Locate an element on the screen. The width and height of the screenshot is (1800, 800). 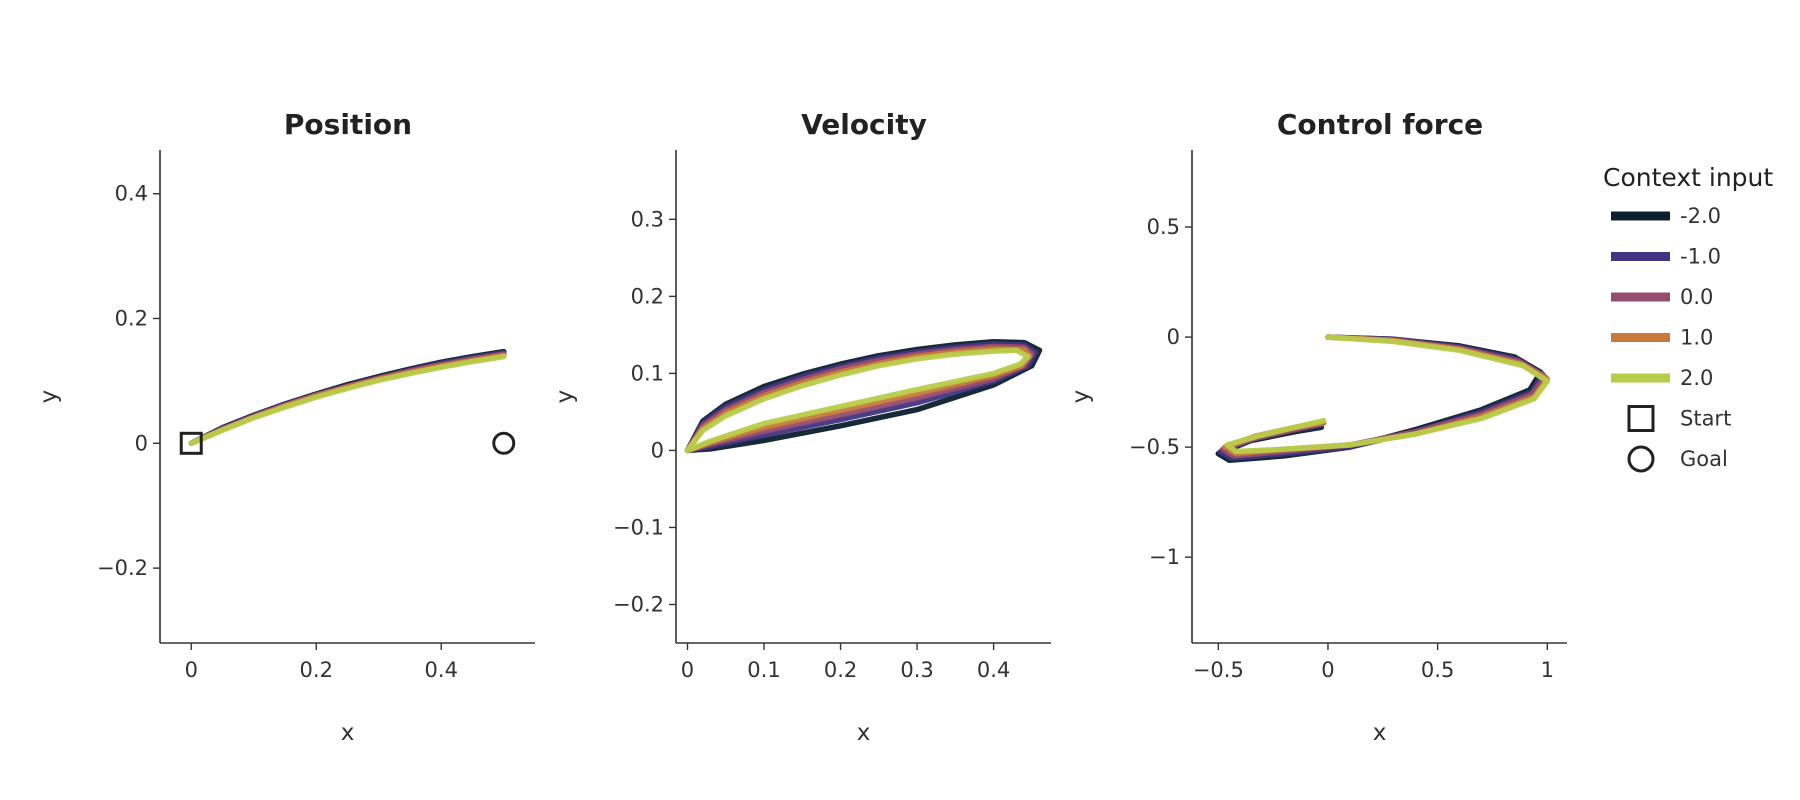
legend-item--1.0: -1.0 is located at coordinates (1666, 257).